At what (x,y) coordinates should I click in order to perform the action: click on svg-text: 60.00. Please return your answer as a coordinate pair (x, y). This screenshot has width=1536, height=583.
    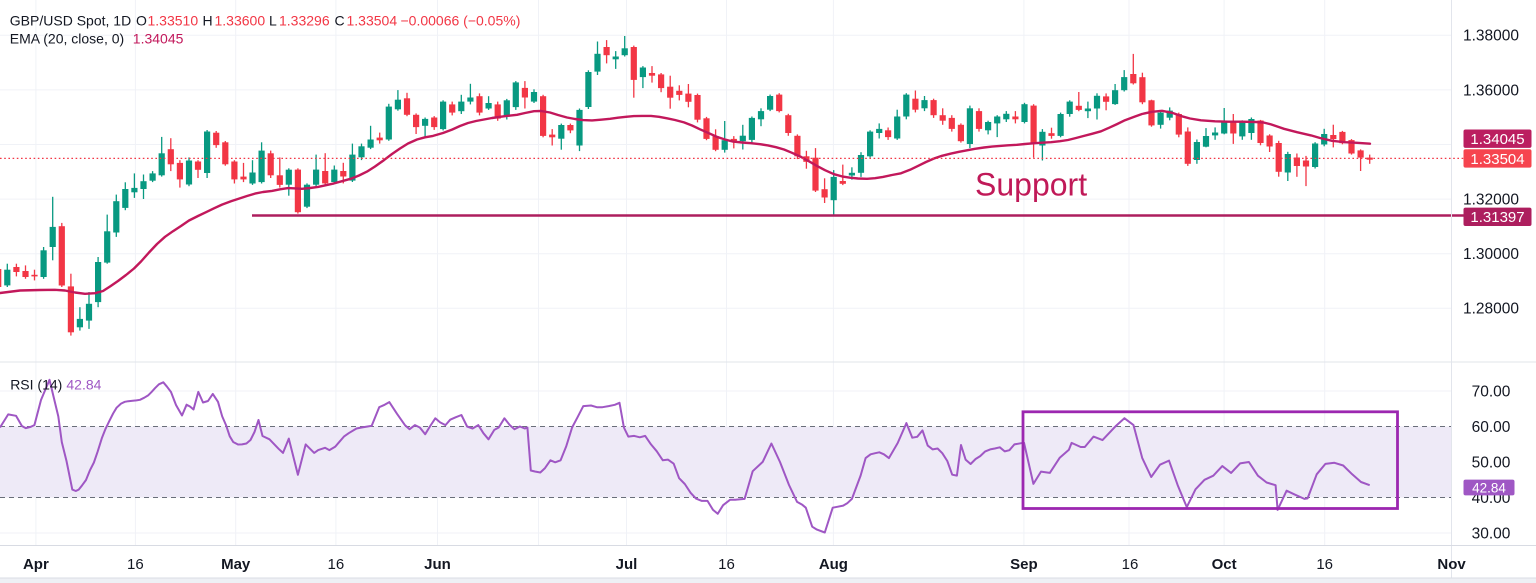
    Looking at the image, I should click on (1491, 427).